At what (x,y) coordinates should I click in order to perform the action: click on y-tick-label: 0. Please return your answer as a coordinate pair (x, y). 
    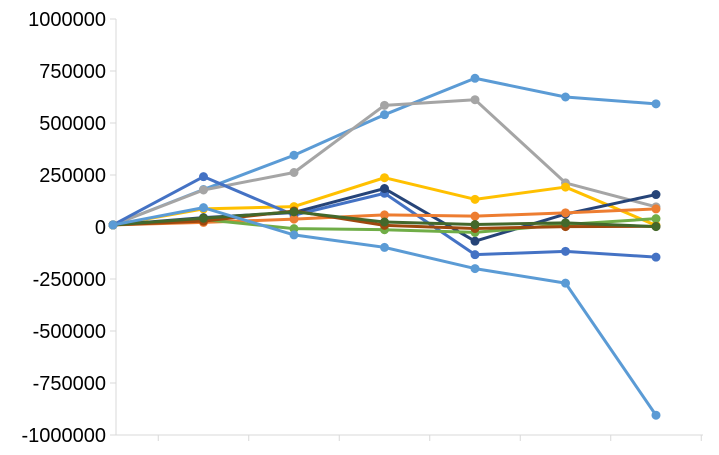
    Looking at the image, I should click on (100, 228).